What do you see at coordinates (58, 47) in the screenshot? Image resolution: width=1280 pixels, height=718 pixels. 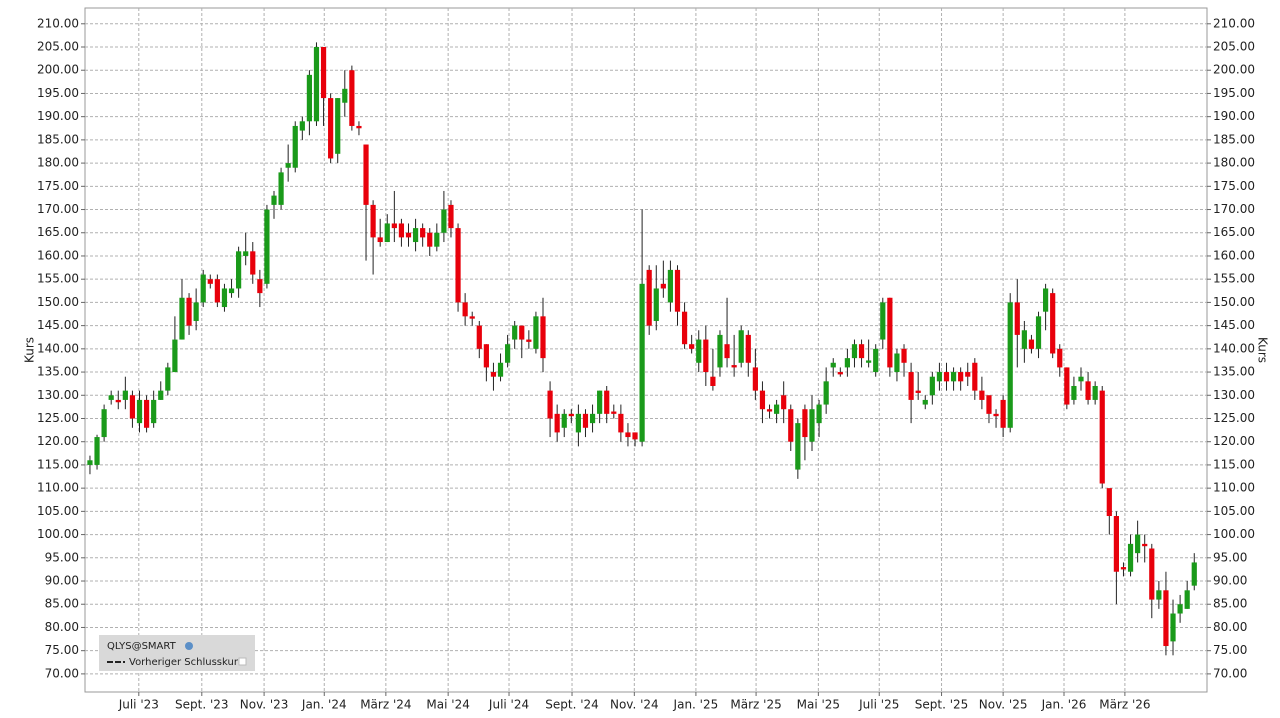 I see `y-tick-label: 205.00` at bounding box center [58, 47].